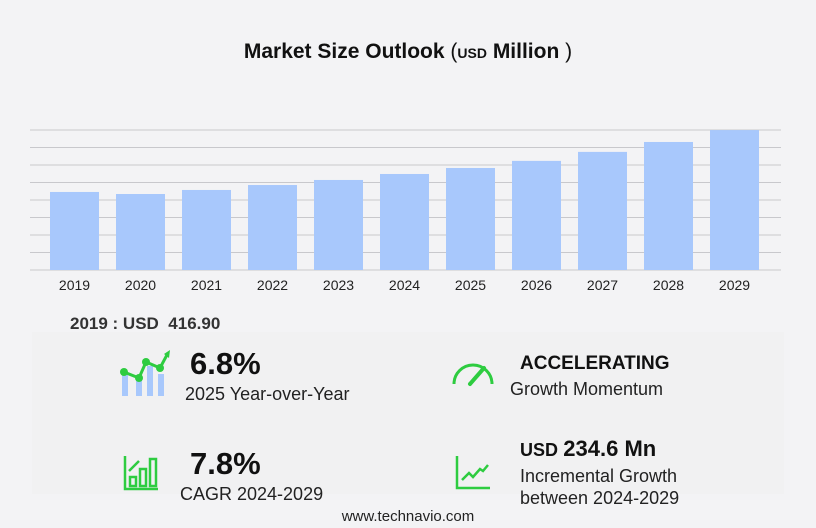 The height and width of the screenshot is (528, 816). Describe the element at coordinates (472, 473) in the screenshot. I see `incremental-growth-icon` at that location.